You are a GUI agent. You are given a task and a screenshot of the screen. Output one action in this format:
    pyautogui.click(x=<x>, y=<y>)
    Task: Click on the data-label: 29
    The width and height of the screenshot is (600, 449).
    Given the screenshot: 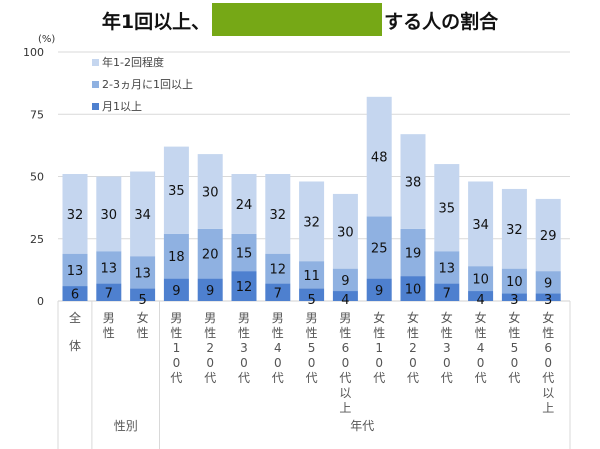 What is the action you would take?
    pyautogui.click(x=548, y=236)
    